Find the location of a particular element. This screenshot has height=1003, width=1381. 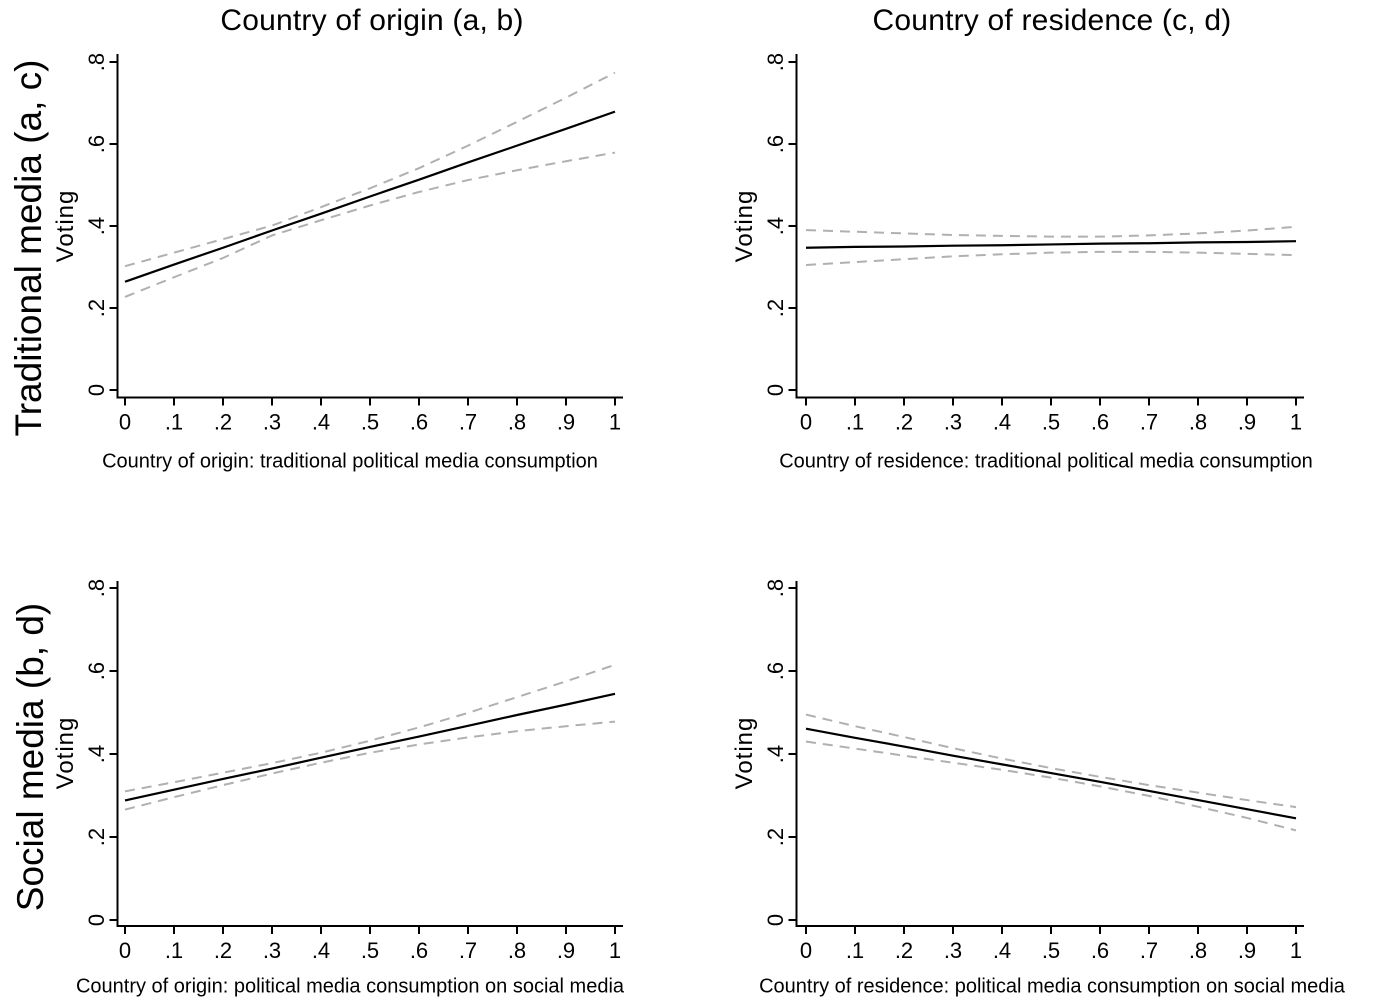

origin-traditional-y-tick-label: .2 is located at coordinates (96, 308).